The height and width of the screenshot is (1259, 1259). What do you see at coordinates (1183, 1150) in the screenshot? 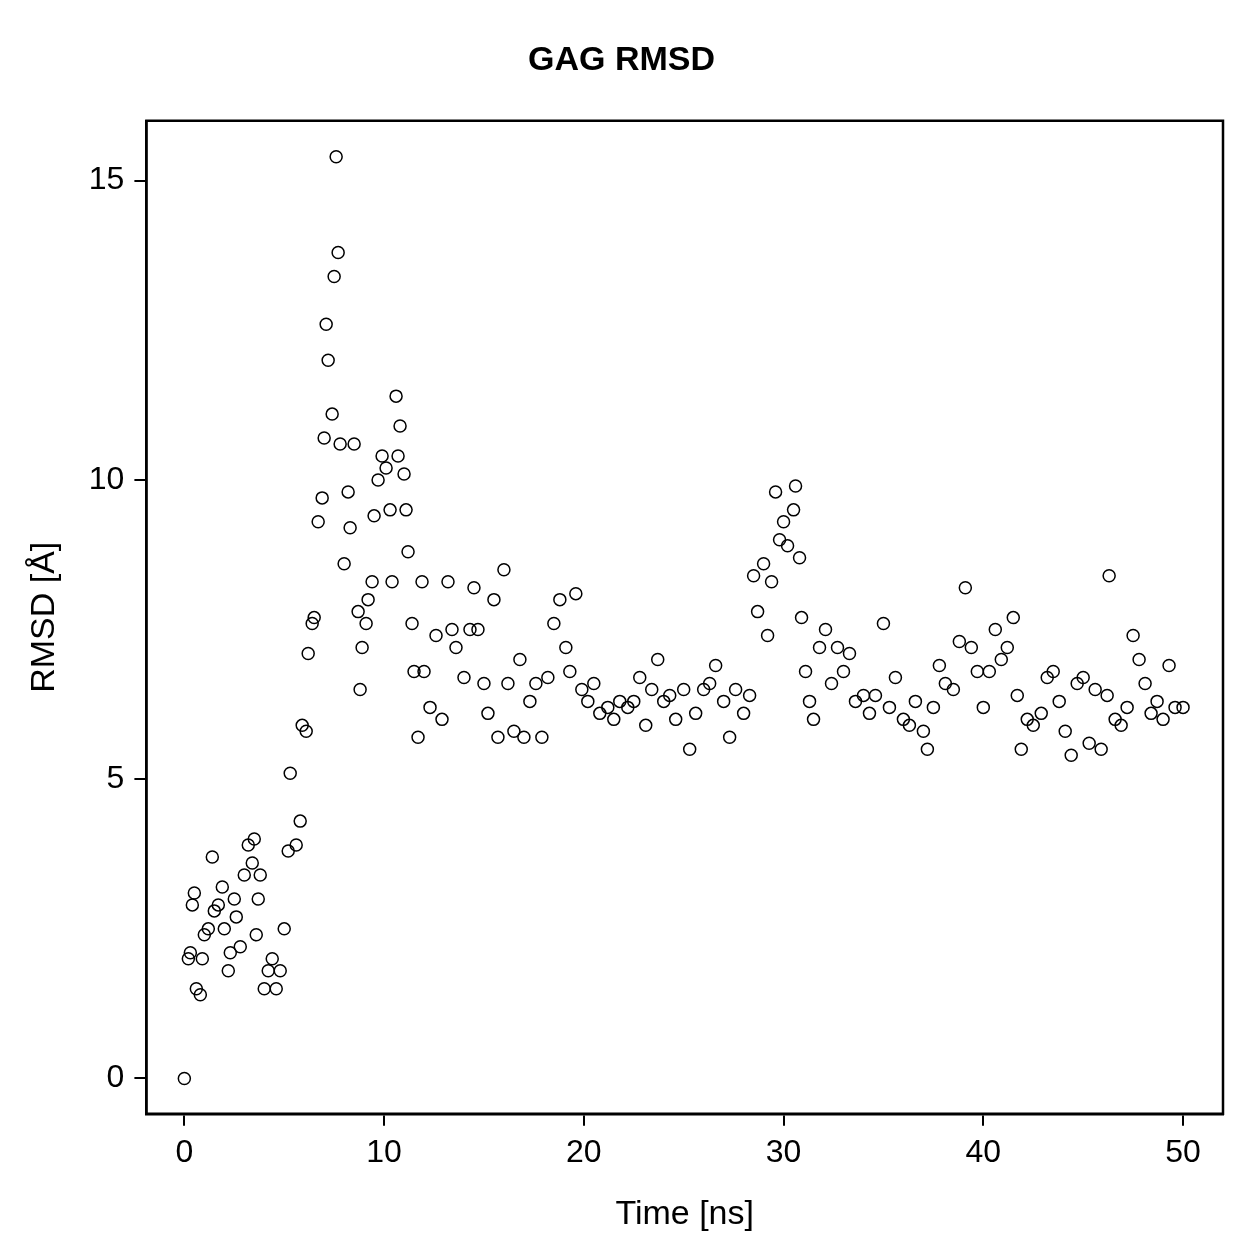
I see `x-tick-label: 50` at bounding box center [1183, 1150].